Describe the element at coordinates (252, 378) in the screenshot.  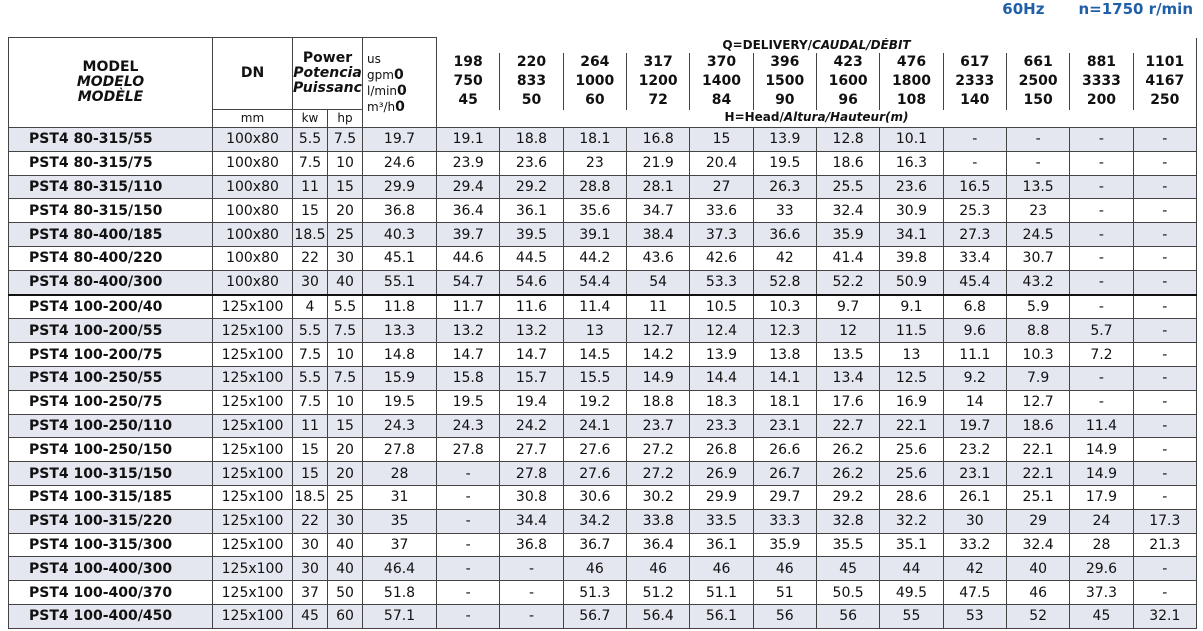
I see `dn-value: 125x100` at that location.